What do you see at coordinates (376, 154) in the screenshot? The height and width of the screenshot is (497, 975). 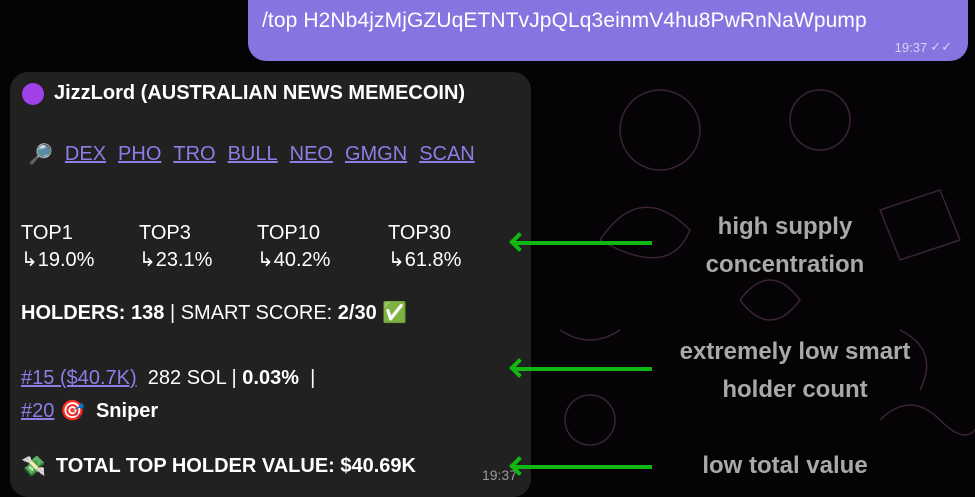 I see `link-gmgn: GMGN` at bounding box center [376, 154].